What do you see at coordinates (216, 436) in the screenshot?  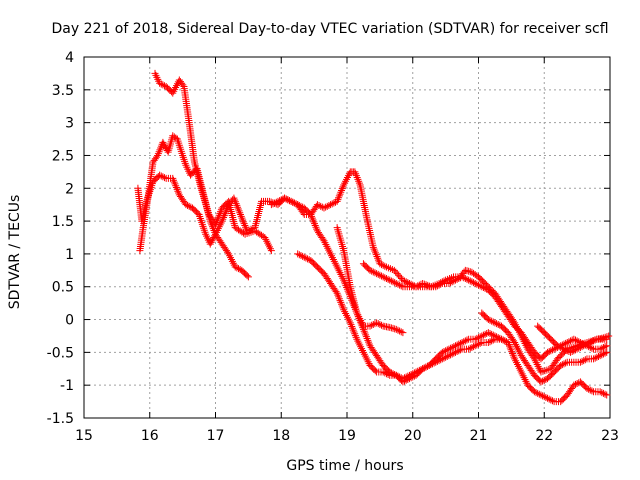 I see `x-tick-label: 17` at bounding box center [216, 436].